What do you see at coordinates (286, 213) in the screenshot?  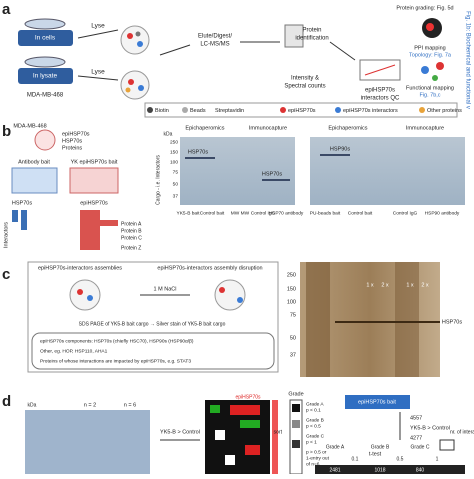 I see `label: HSP70 antibody` at bounding box center [286, 213].